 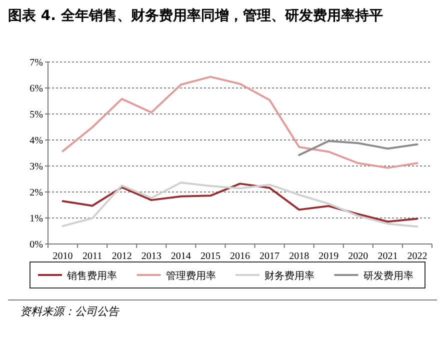 I want to click on y-tick-label: 1%, so click(x=36, y=219).